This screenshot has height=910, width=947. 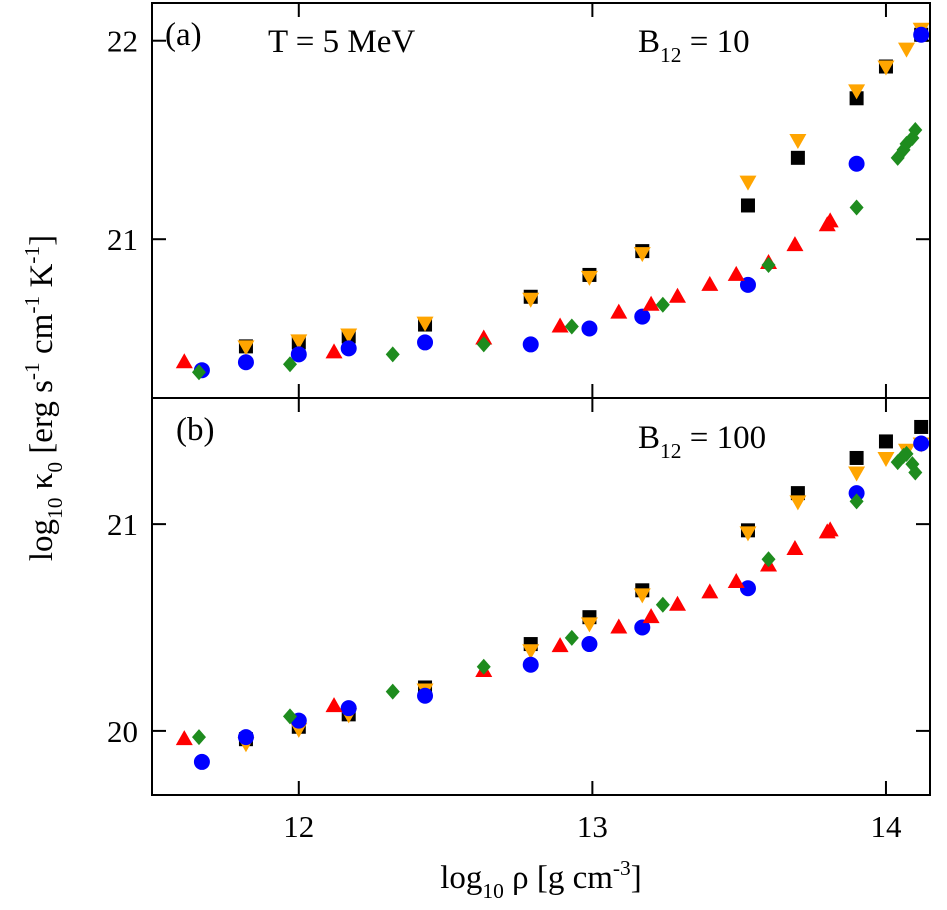 I want to click on y-axis-label-part: K, so click(x=42, y=280).